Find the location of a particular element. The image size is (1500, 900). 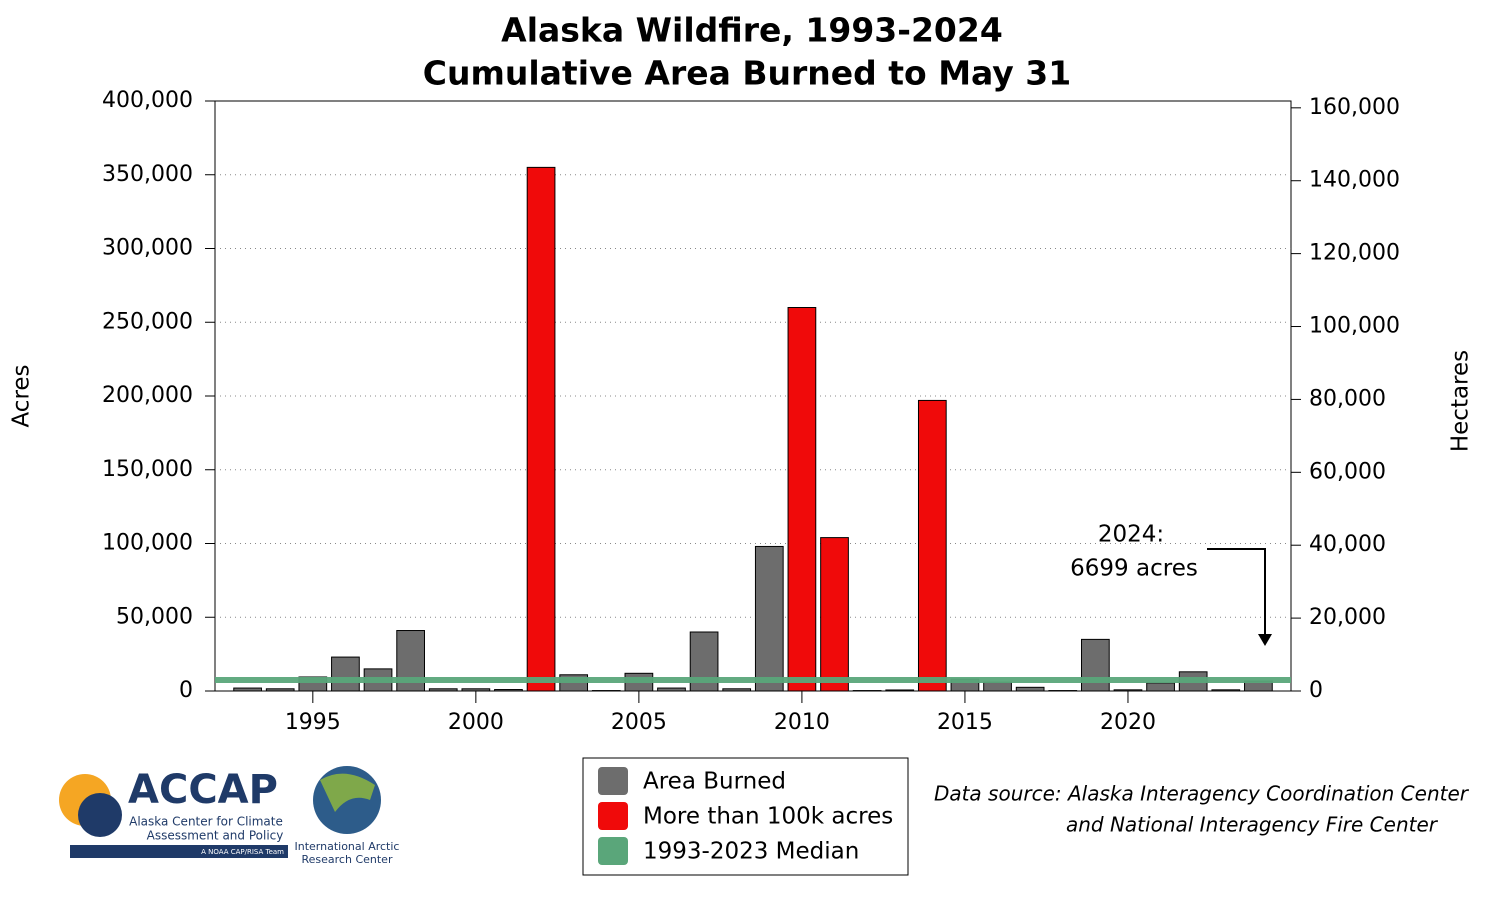

chart-title: Alaska Wildfire, 1993-2024 is located at coordinates (752, 30).